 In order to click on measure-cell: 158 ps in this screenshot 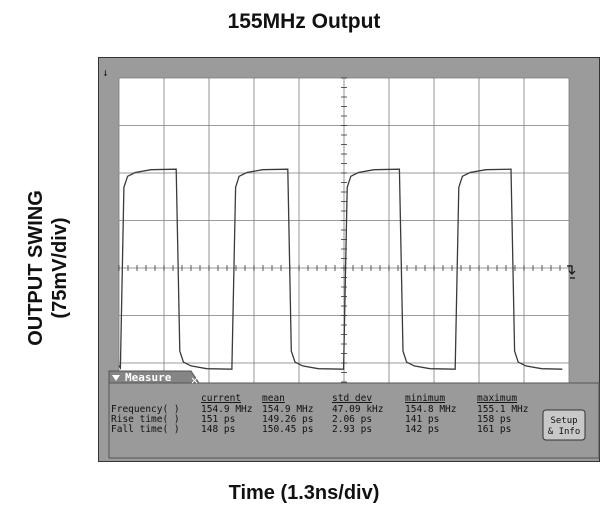, I will do `click(494, 419)`.